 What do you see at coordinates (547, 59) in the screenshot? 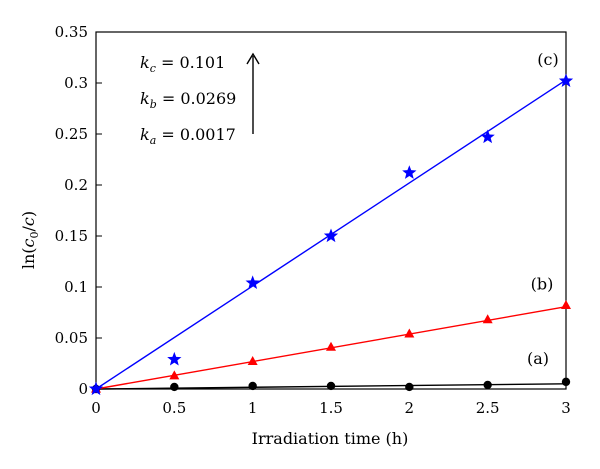
I see `series-c-tag: (c)` at bounding box center [547, 59].